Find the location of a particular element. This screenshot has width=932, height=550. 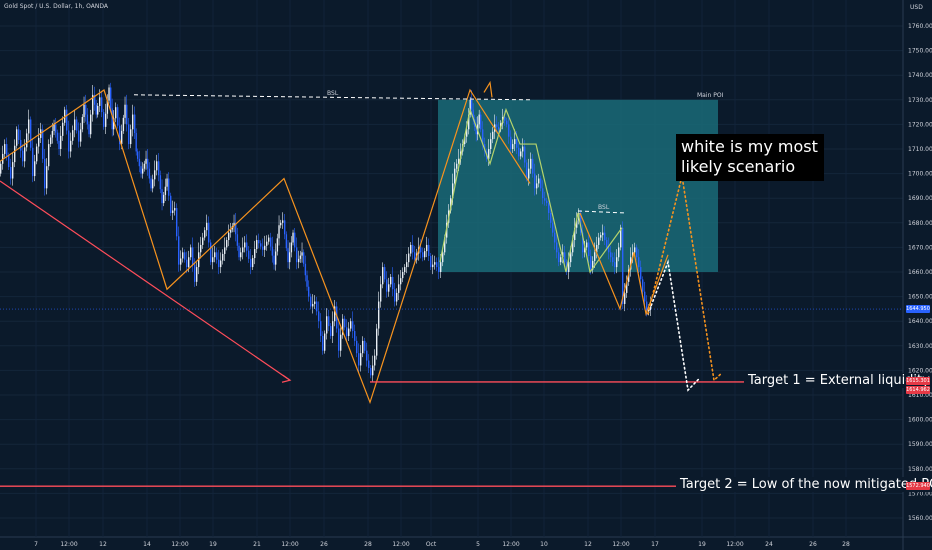

x-tick-label: Oct is located at coordinates (431, 544).